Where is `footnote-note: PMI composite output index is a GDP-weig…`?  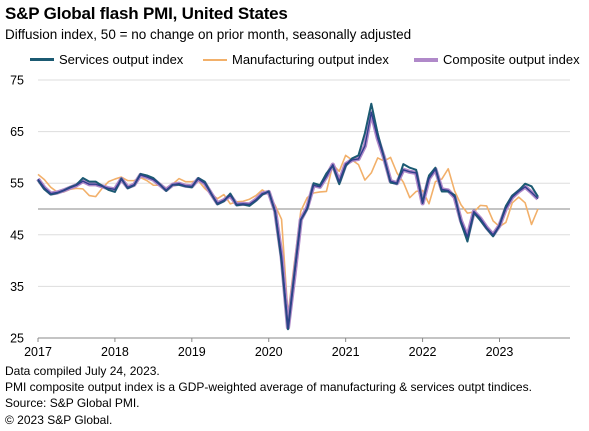 footnote-note: PMI composite output index is a GDP-weig… is located at coordinates (268, 387).